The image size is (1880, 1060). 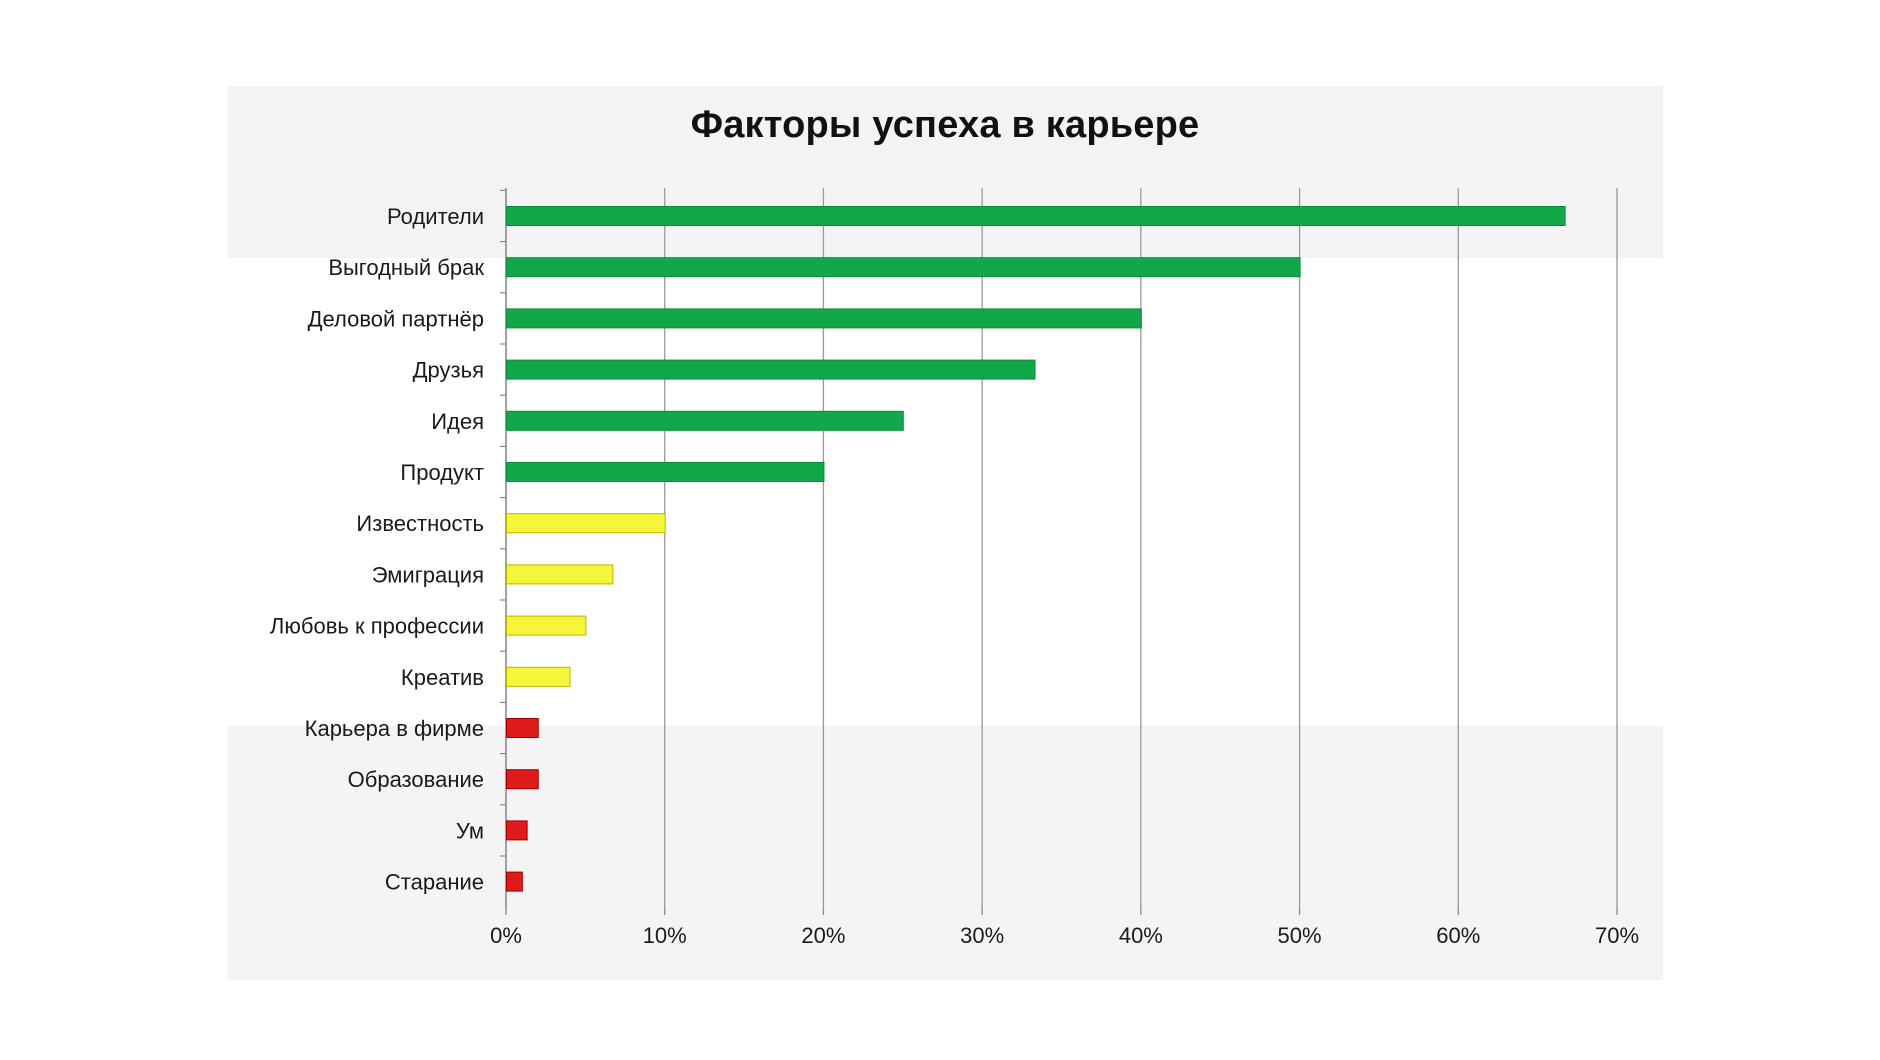 What do you see at coordinates (945, 125) in the screenshot?
I see `chart-title: Факторы успеха в карьере` at bounding box center [945, 125].